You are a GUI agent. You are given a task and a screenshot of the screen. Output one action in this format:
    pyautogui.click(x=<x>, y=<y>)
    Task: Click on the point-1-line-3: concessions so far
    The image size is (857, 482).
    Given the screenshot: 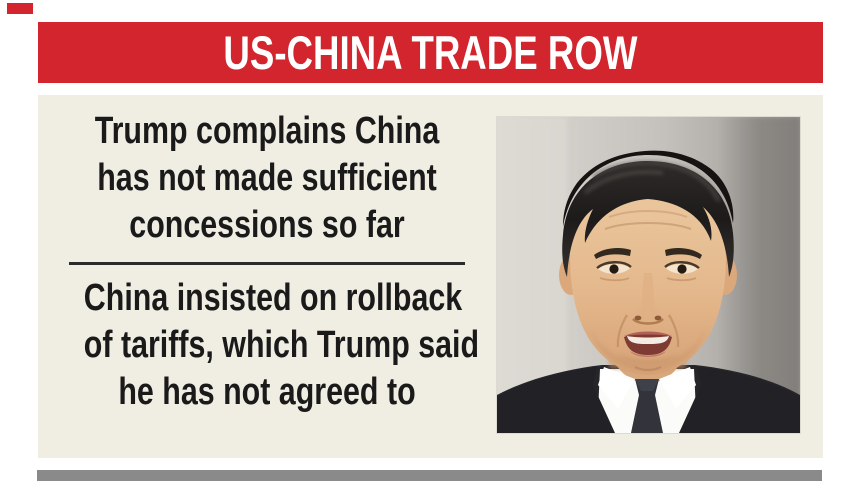 What is the action you would take?
    pyautogui.click(x=267, y=225)
    